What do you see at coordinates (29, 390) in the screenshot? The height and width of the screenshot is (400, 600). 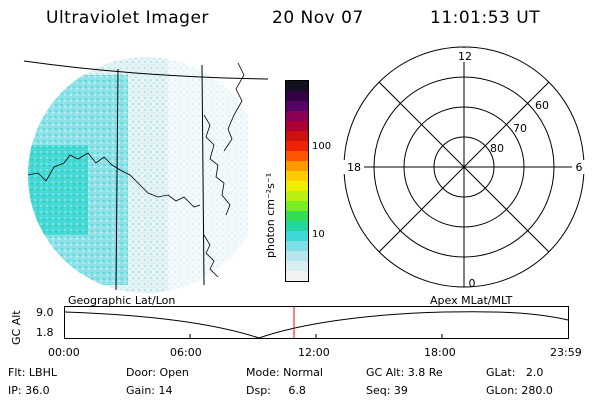 I see `status-ip: IP: 36.0` at bounding box center [29, 390].